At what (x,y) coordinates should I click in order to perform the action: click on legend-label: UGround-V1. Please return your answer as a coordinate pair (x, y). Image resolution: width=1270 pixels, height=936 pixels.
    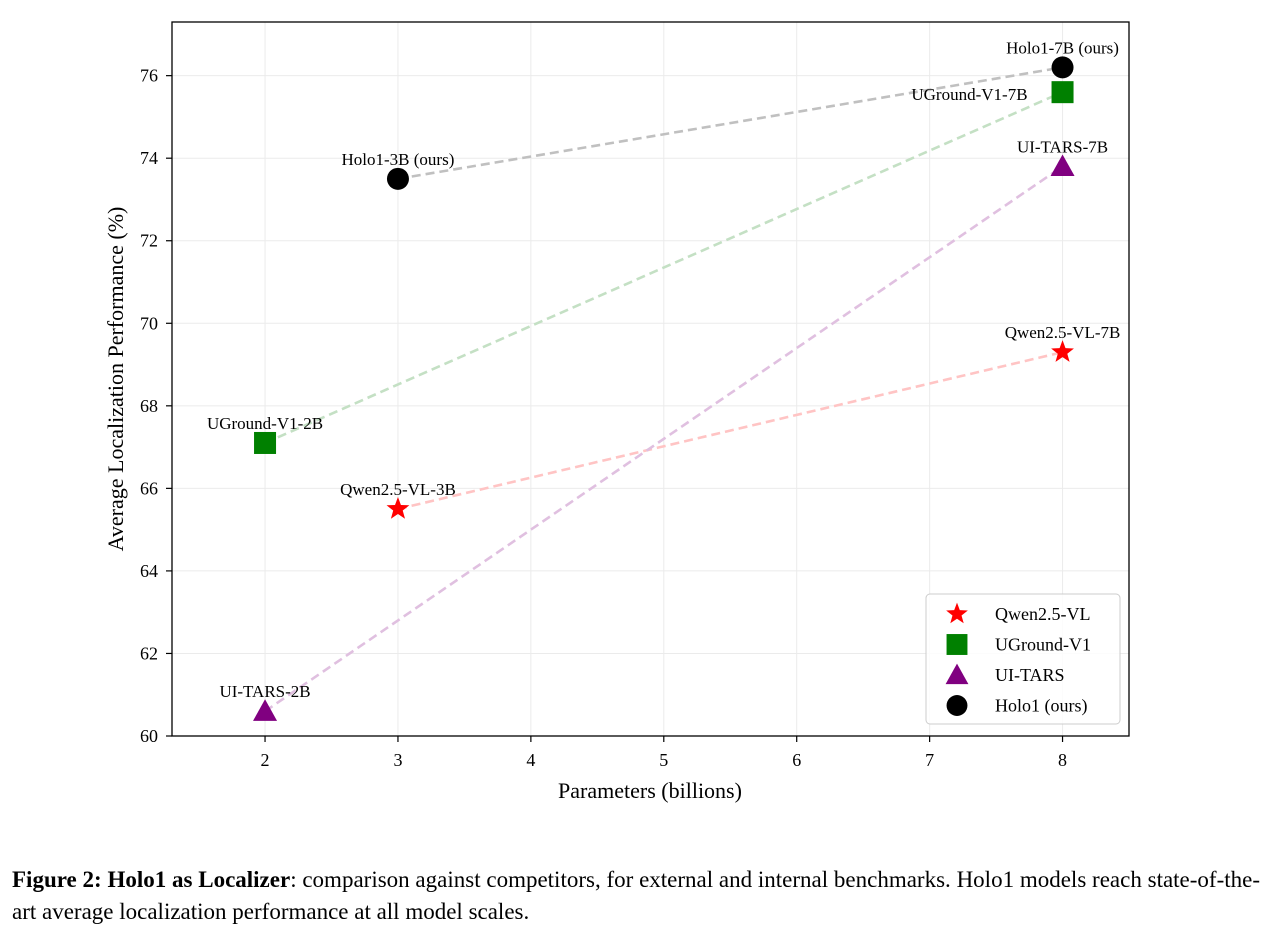
    Looking at the image, I should click on (1043, 645).